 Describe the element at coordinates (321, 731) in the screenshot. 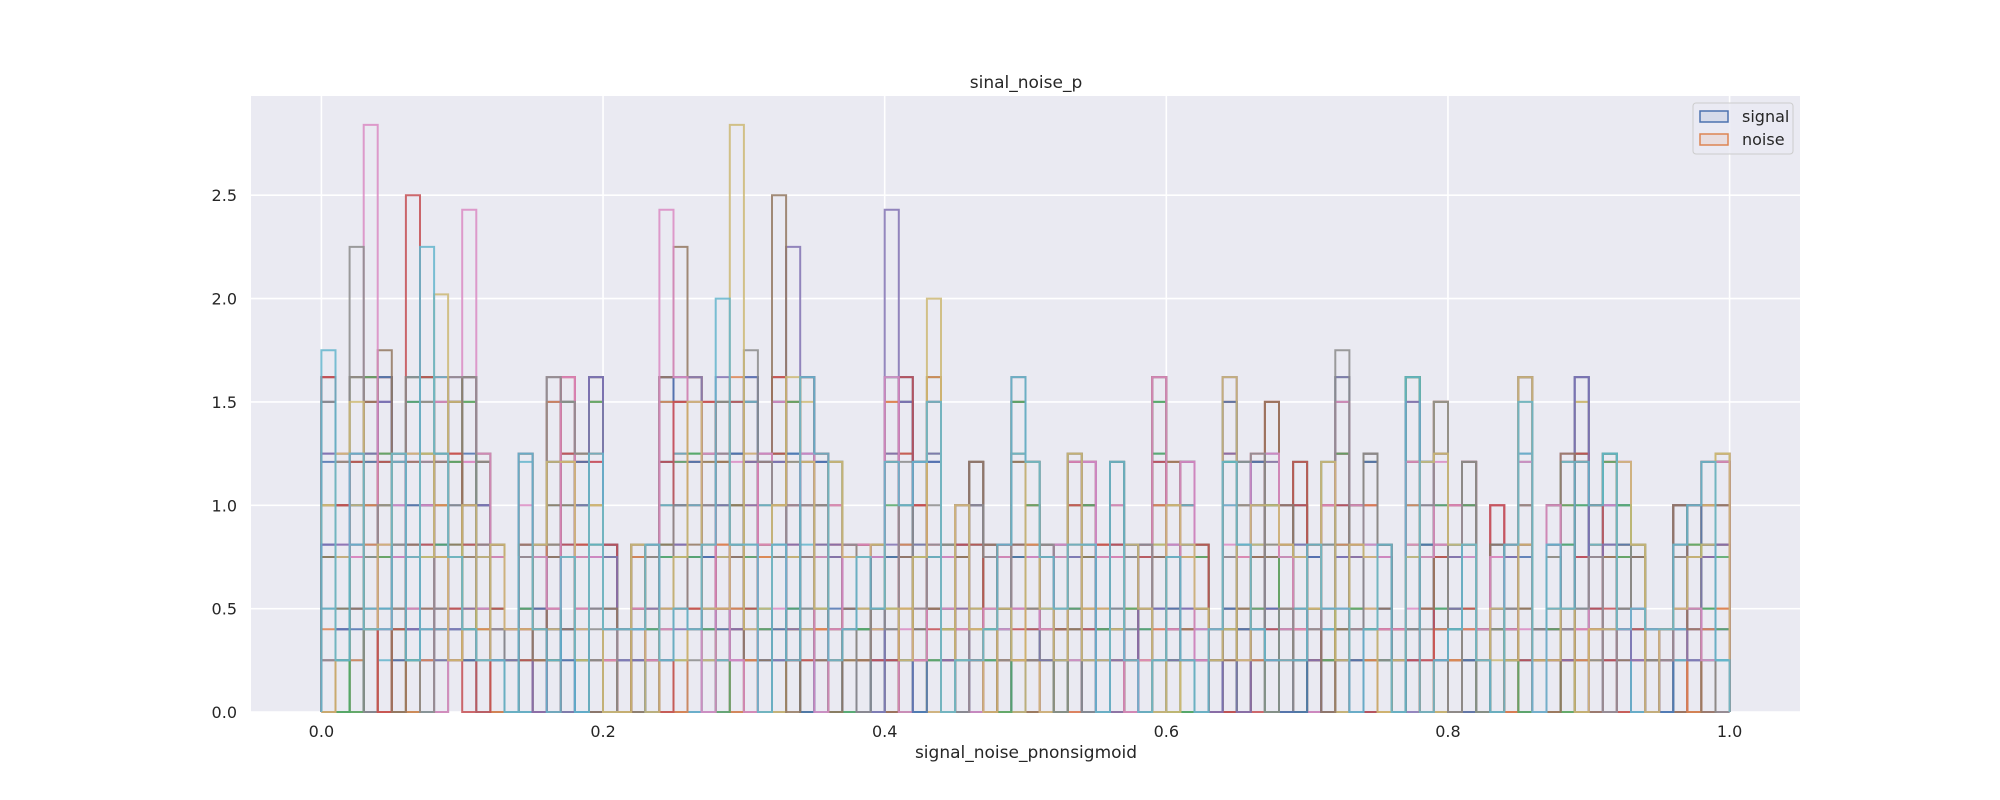

I see `x-tick-label: 0.0` at that location.